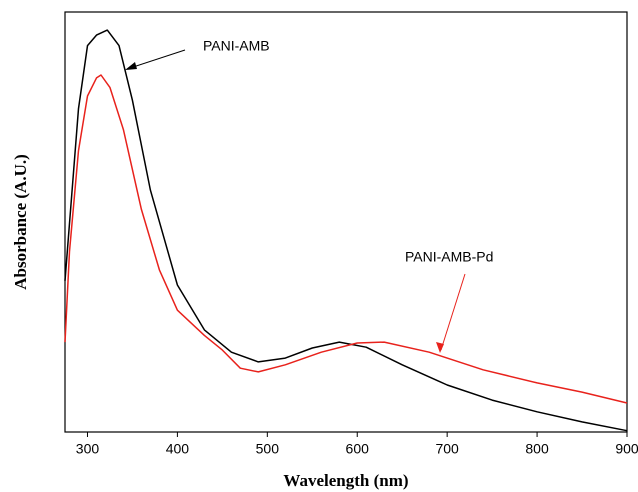  What do you see at coordinates (345, 480) in the screenshot?
I see `x-axis-label: Wavelength (nm)` at bounding box center [345, 480].